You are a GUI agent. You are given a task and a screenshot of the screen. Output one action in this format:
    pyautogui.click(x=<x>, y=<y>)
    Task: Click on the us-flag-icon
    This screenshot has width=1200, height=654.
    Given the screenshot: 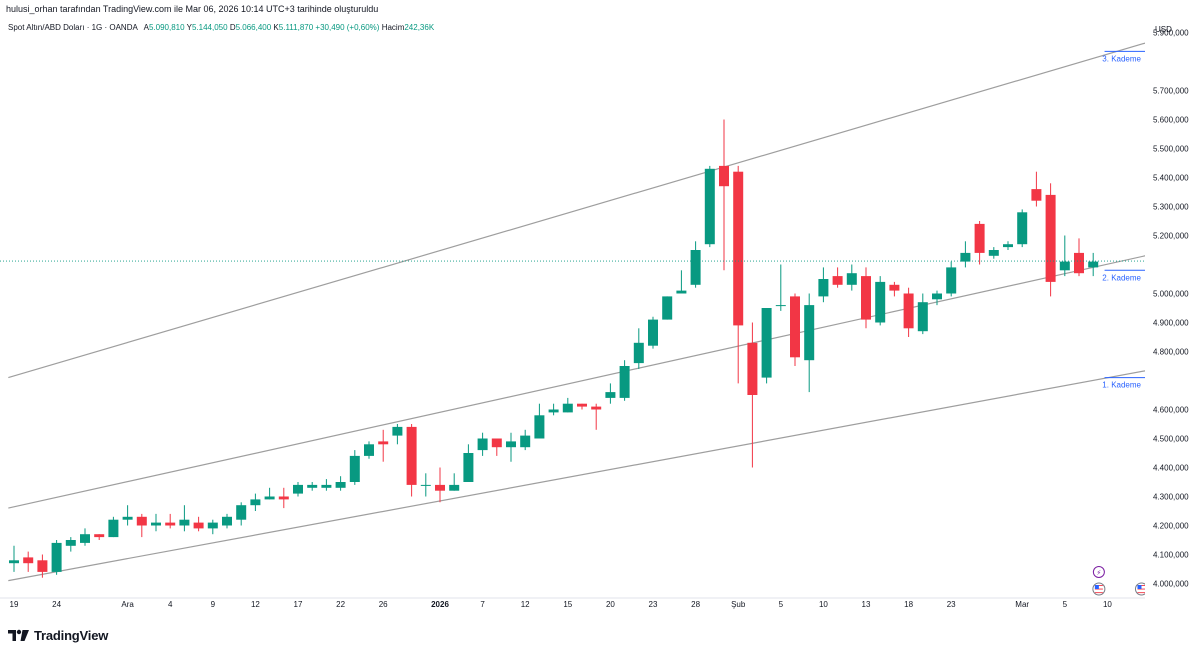 What is the action you would take?
    pyautogui.click(x=1099, y=589)
    